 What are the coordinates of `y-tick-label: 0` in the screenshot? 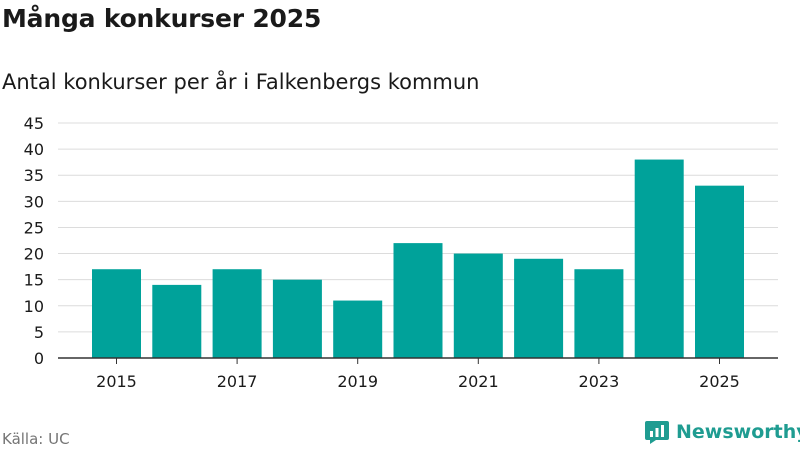 It's located at (39, 358).